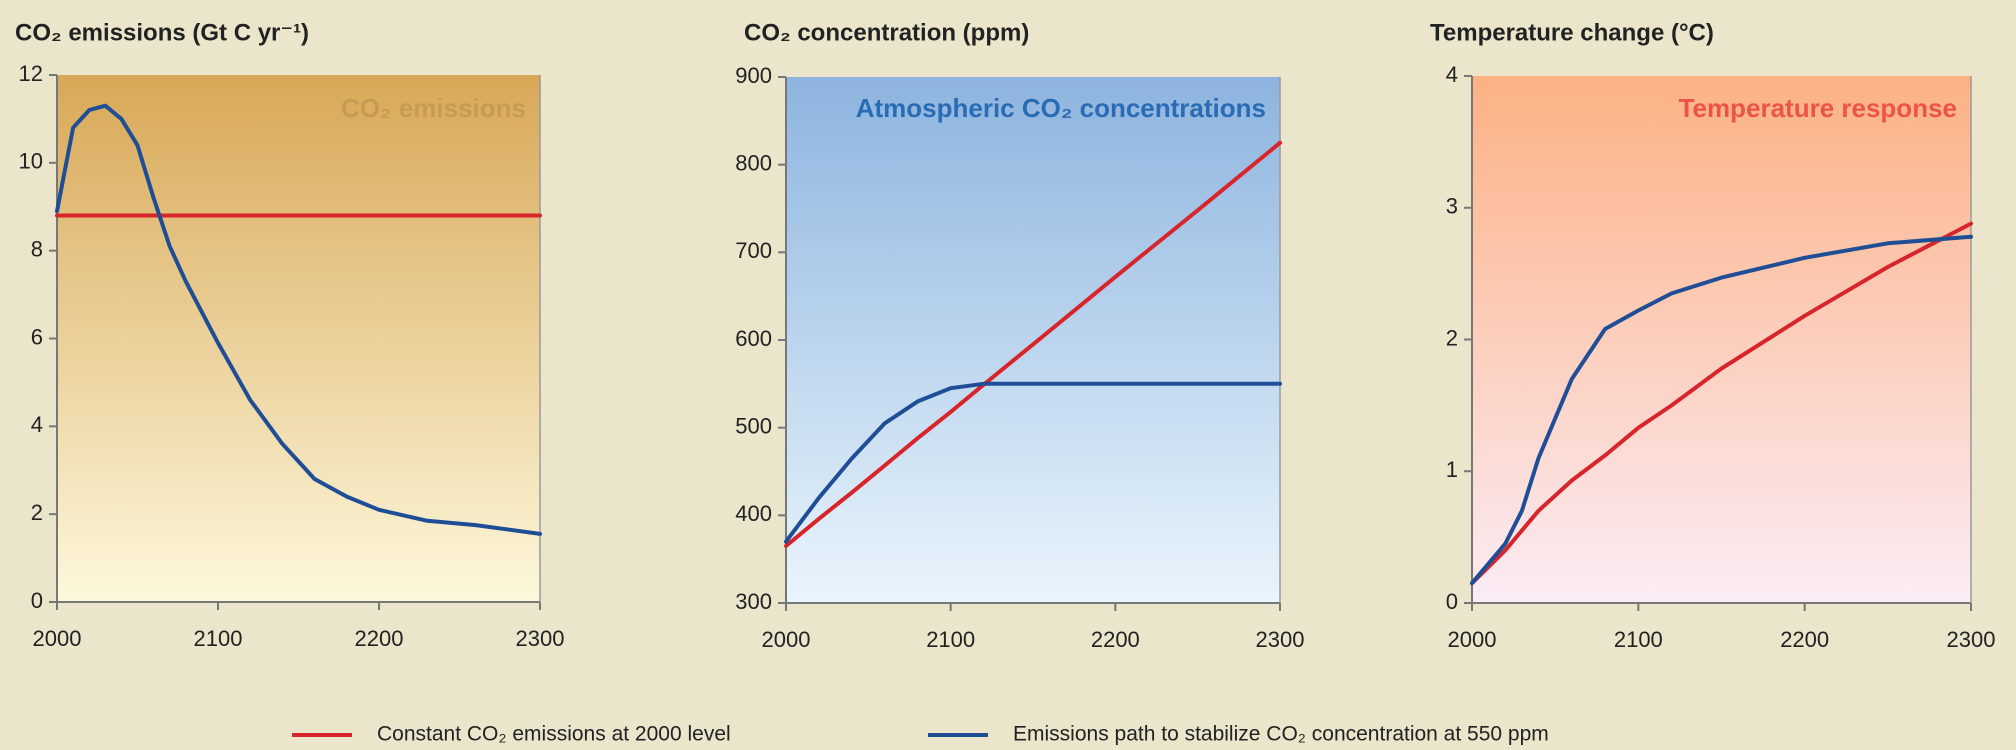 The width and height of the screenshot is (2016, 750). I want to click on y-tick-label: 700, so click(753, 250).